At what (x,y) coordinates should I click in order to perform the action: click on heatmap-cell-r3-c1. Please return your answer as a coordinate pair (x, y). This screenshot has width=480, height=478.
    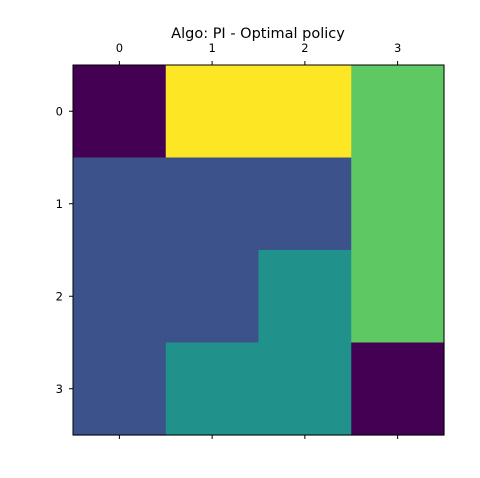
    Looking at the image, I should click on (212, 389).